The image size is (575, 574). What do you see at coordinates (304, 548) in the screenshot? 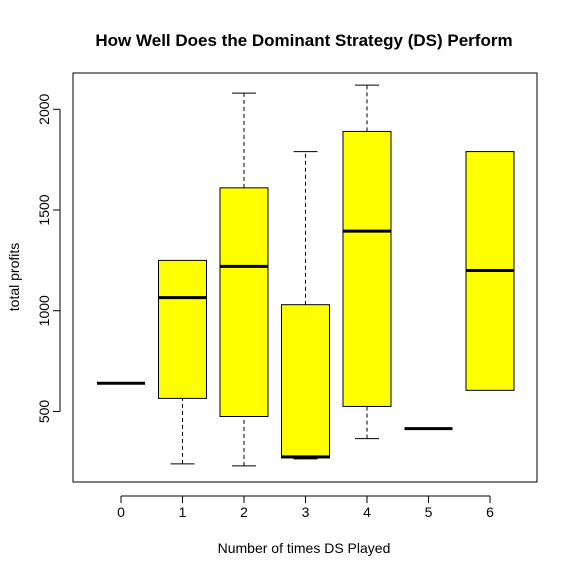
I see `x-axis-label: Number of times DS Played` at bounding box center [304, 548].